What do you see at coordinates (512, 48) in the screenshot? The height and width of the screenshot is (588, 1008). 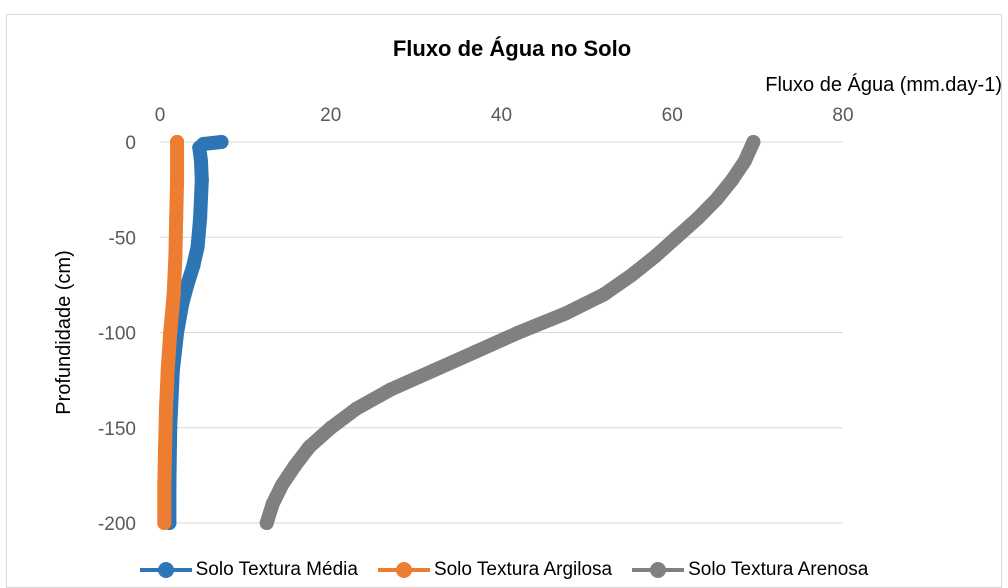 I see `chart-title: Fluxo de Água no Solo` at bounding box center [512, 48].